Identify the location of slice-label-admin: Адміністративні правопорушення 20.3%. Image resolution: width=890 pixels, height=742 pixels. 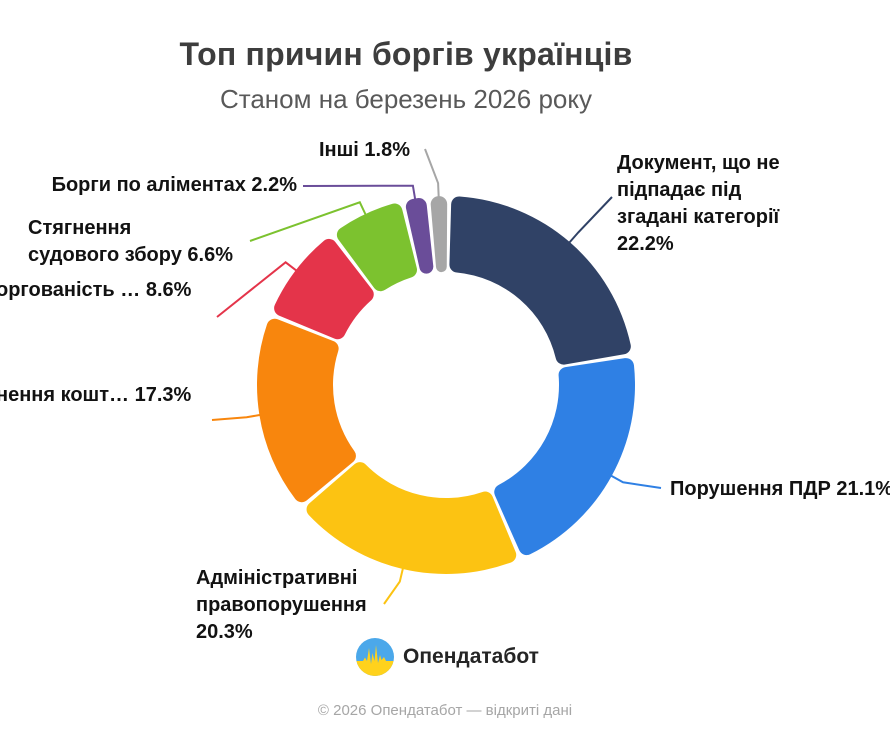
(281, 605).